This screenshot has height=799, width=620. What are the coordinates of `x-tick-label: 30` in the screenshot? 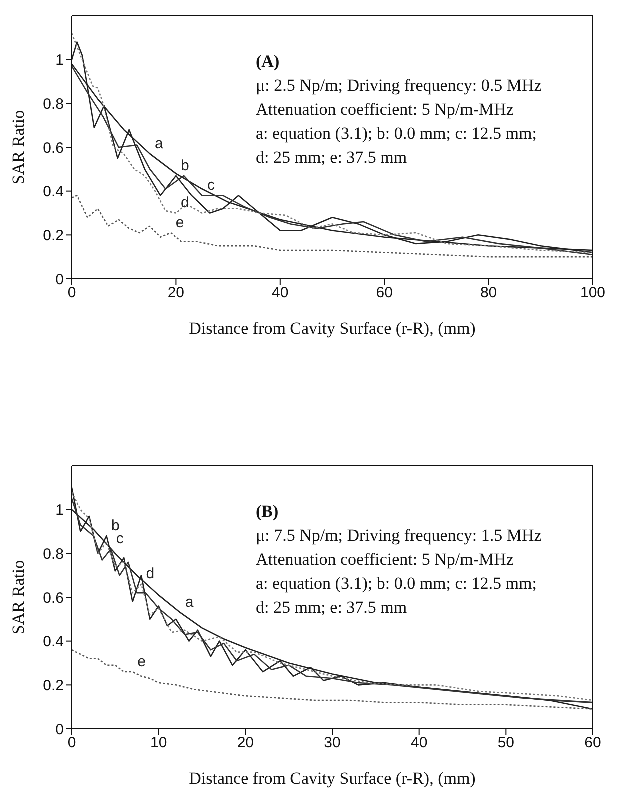 It's located at (332, 743).